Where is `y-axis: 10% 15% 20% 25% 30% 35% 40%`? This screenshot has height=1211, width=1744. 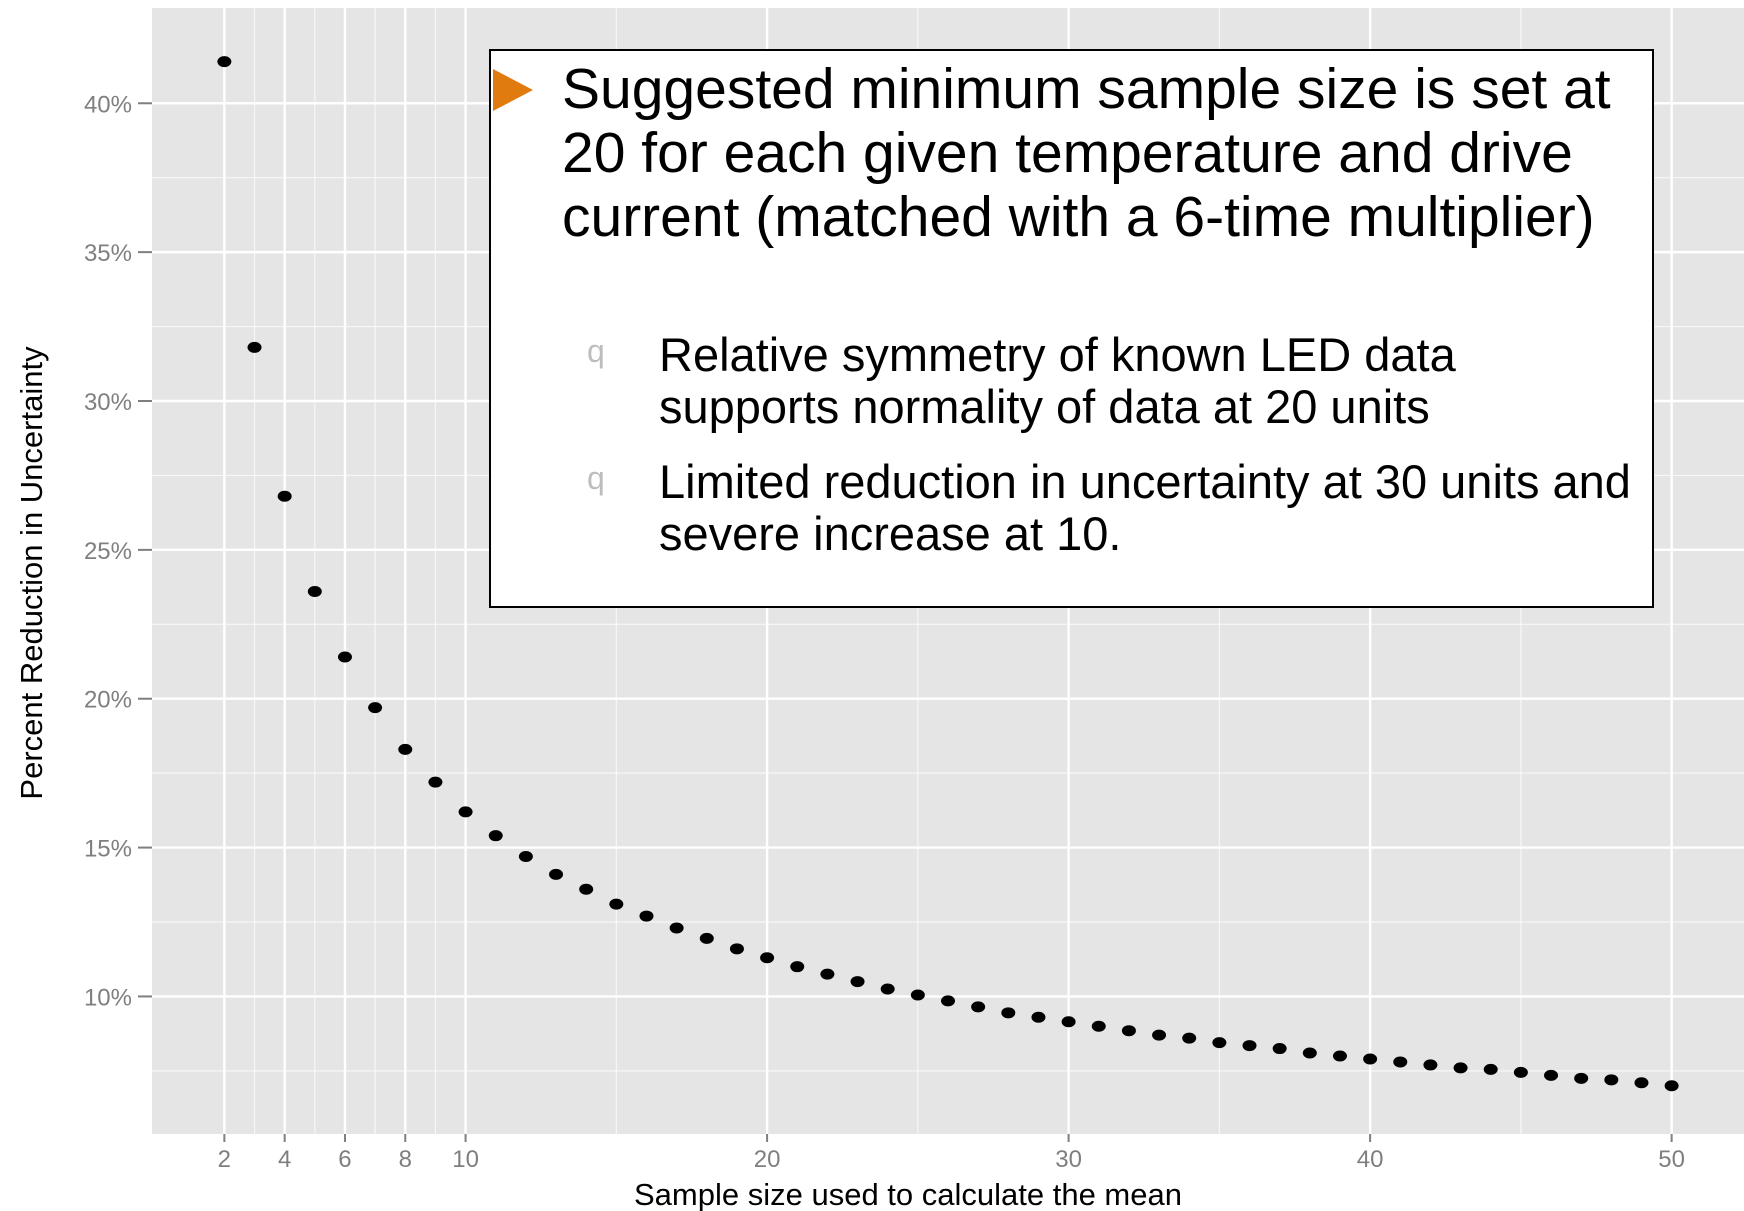
y-axis: 10% 15% 20% 25% 30% 35% 40% is located at coordinates (118, 551).